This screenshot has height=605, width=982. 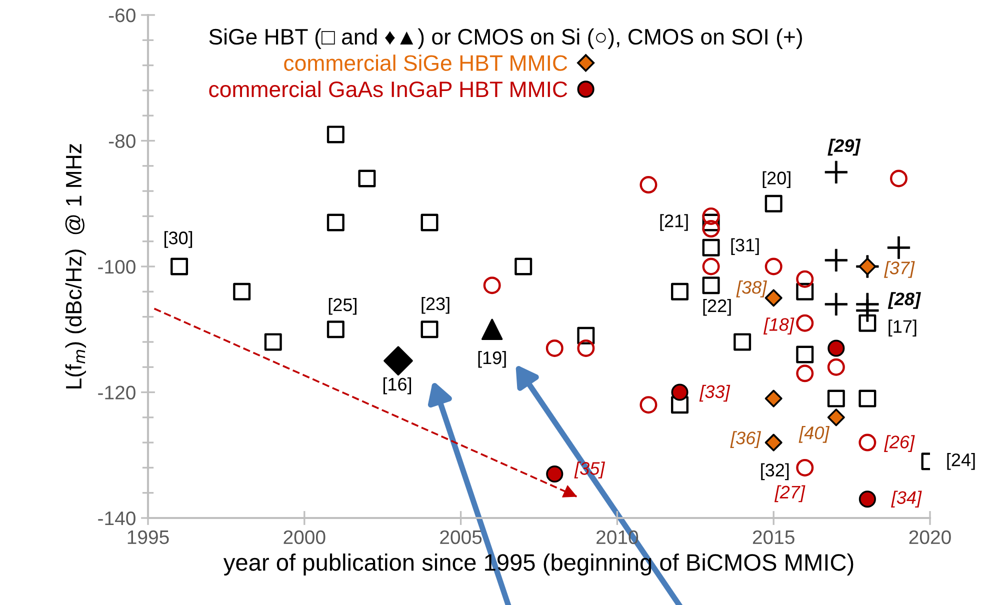 What do you see at coordinates (436, 305) in the screenshot?
I see `annotation: [23]` at bounding box center [436, 305].